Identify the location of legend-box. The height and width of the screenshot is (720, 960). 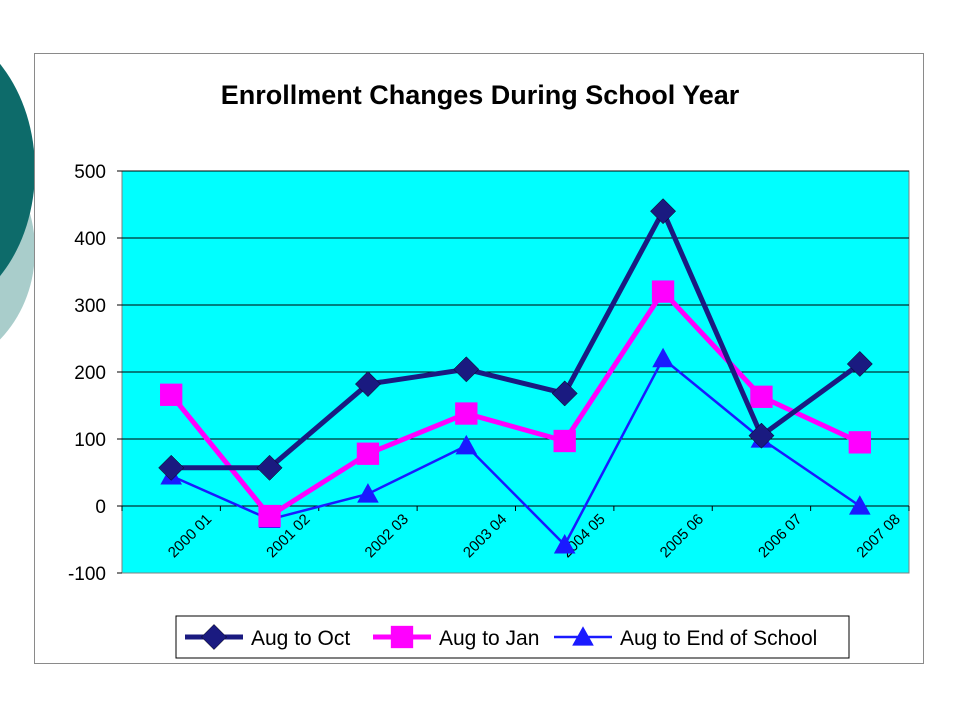
(512, 637).